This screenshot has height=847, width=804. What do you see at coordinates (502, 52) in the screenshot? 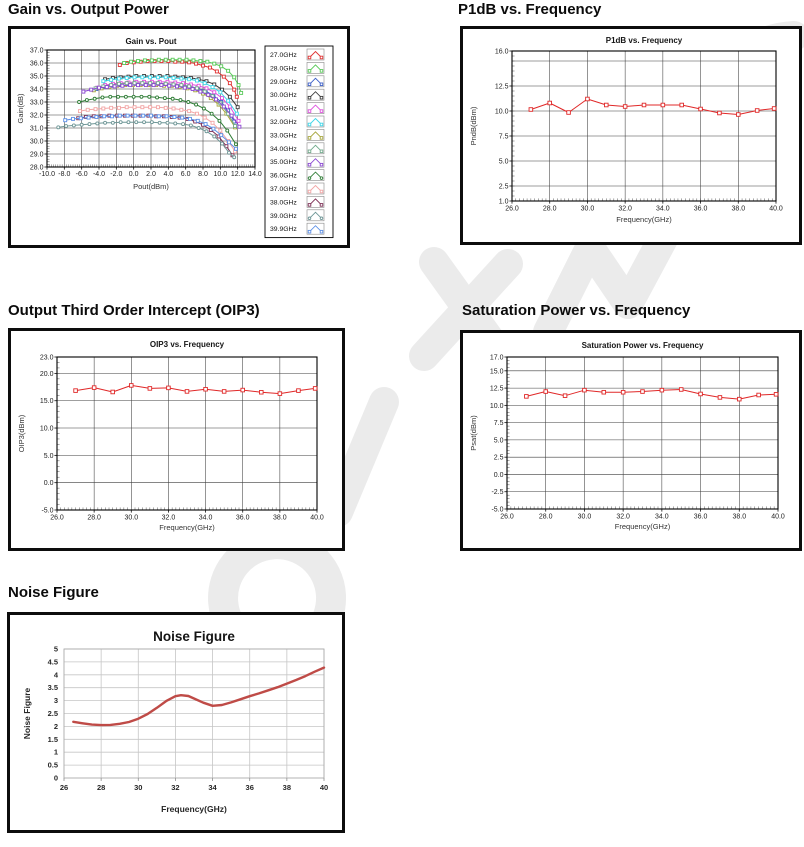
I see `svg-text: 16.0` at bounding box center [502, 52].